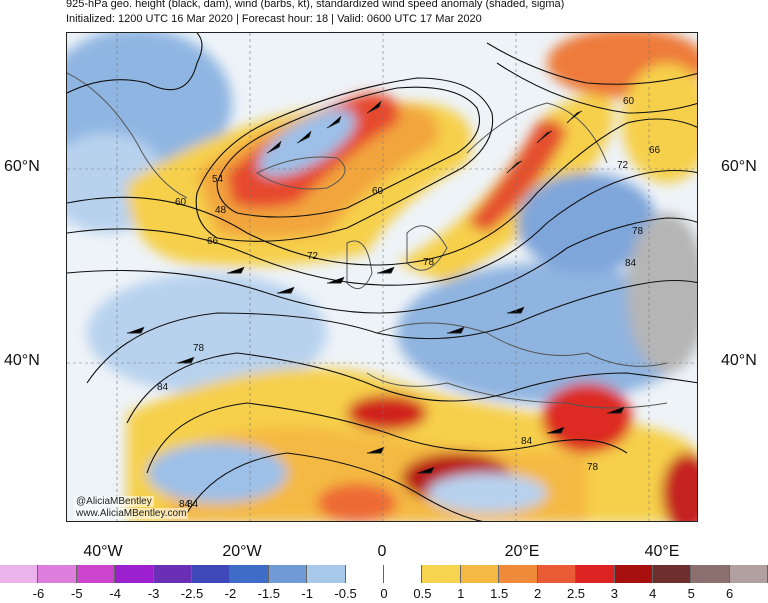 This screenshot has width=768, height=603. Describe the element at coordinates (307, 593) in the screenshot. I see `colorbar-tick-label: -1` at that location.